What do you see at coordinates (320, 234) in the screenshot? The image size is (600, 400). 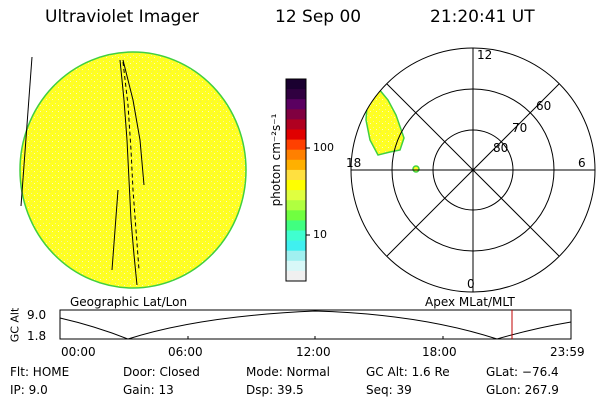 I see `colorbar-tick-10: 10` at bounding box center [320, 234].